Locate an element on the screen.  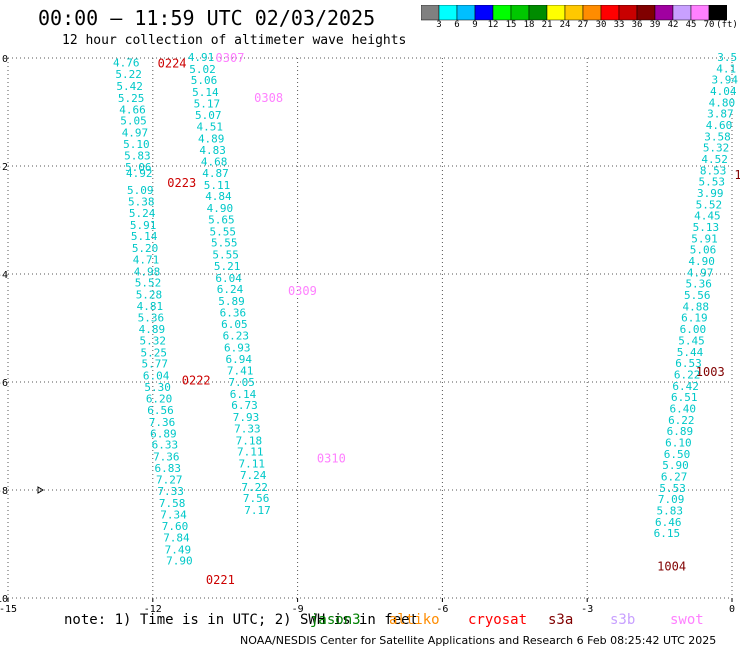
color-legend-ticks: 3 6 9 12 15 18 21 24 27 30 33 36 39 42 45 70 (ft) is located at coordinates (580, 27).